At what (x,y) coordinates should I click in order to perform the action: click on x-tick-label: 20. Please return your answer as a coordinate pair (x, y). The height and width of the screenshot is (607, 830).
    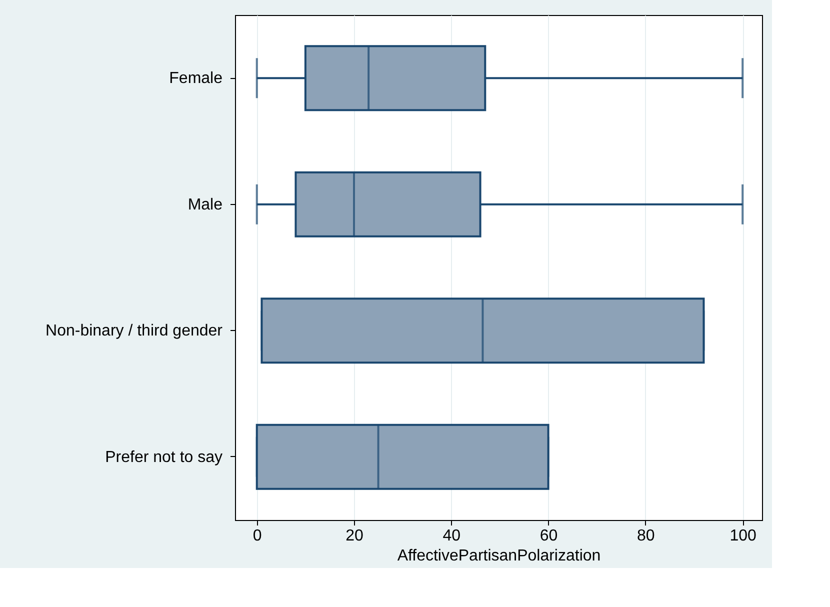
    Looking at the image, I should click on (355, 536).